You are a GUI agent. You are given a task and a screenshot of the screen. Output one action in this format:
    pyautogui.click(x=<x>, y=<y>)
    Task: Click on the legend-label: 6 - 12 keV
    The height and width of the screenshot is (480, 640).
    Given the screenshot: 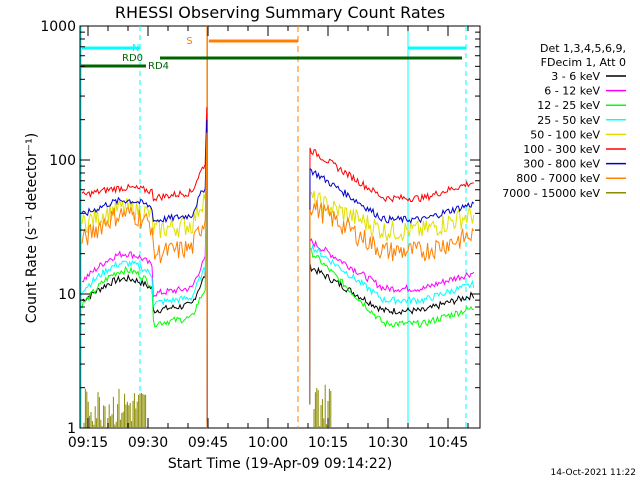 What is the action you would take?
    pyautogui.click(x=572, y=91)
    